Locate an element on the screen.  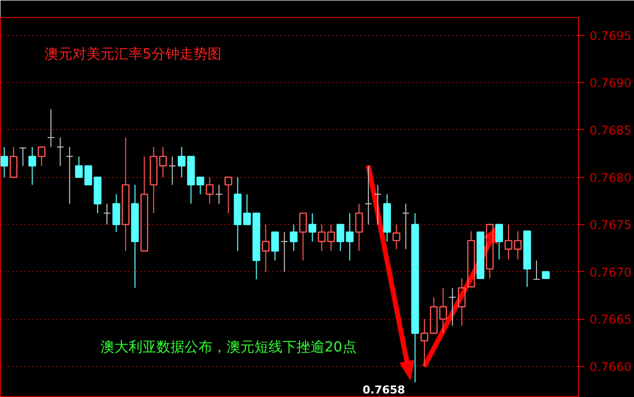
annotation: 澳大利亚数据公布，澳元短线下挫逾20点 is located at coordinates (228, 348).